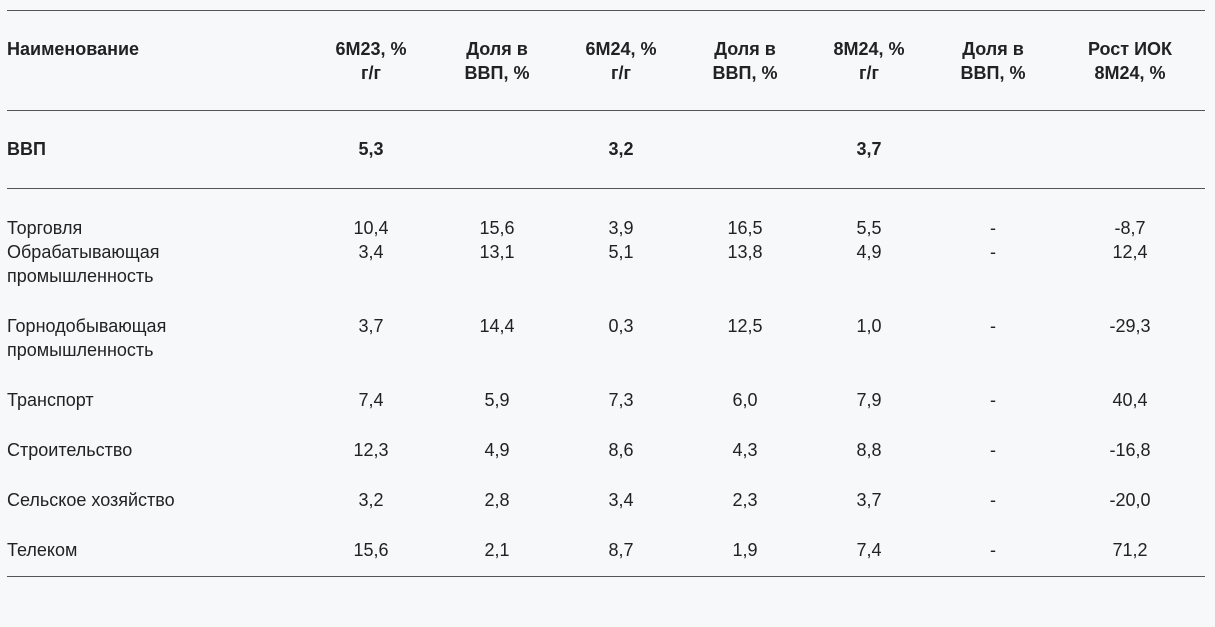 This screenshot has height=627, width=1215. I want to click on sector-value-cell: 5,5, so click(869, 228).